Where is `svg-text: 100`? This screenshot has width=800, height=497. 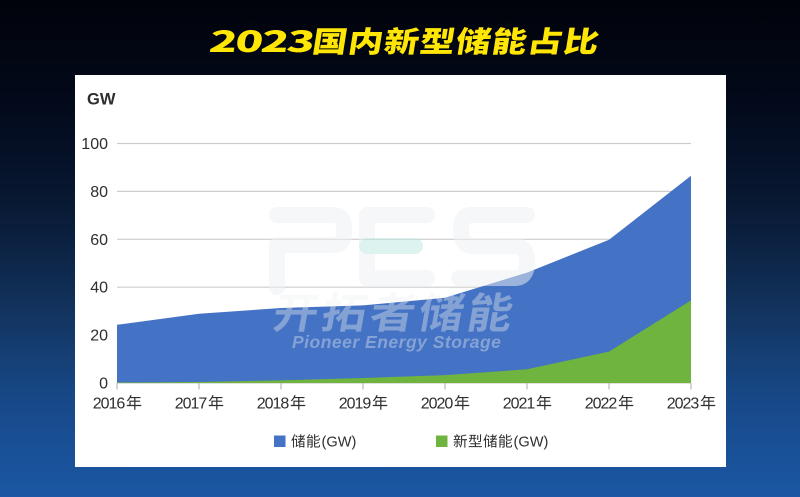 svg-text: 100 is located at coordinates (94, 144).